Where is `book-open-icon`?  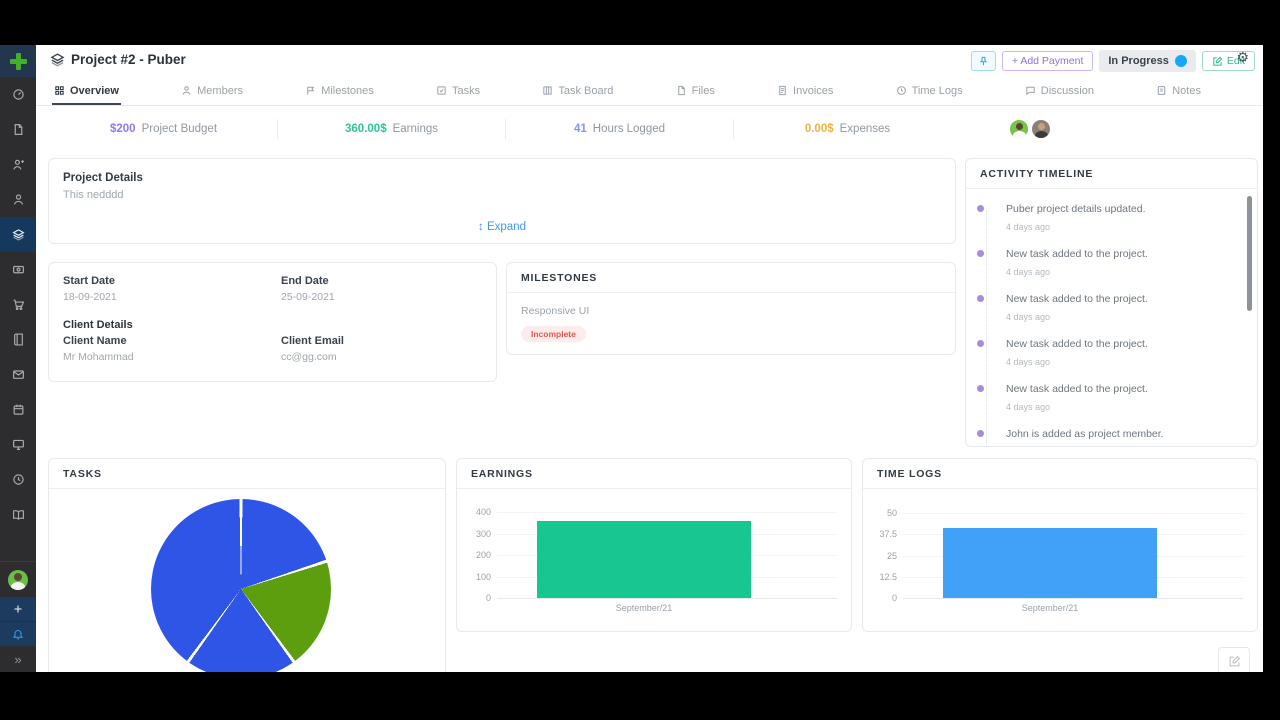 book-open-icon is located at coordinates (18, 514).